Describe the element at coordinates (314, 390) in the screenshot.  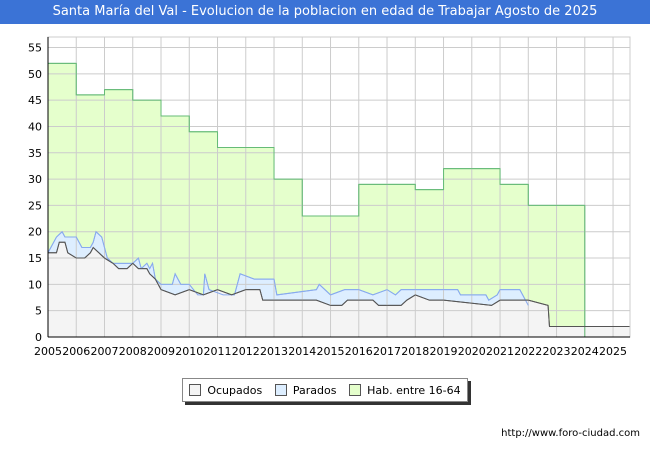
I see `legend-label: Parados` at that location.